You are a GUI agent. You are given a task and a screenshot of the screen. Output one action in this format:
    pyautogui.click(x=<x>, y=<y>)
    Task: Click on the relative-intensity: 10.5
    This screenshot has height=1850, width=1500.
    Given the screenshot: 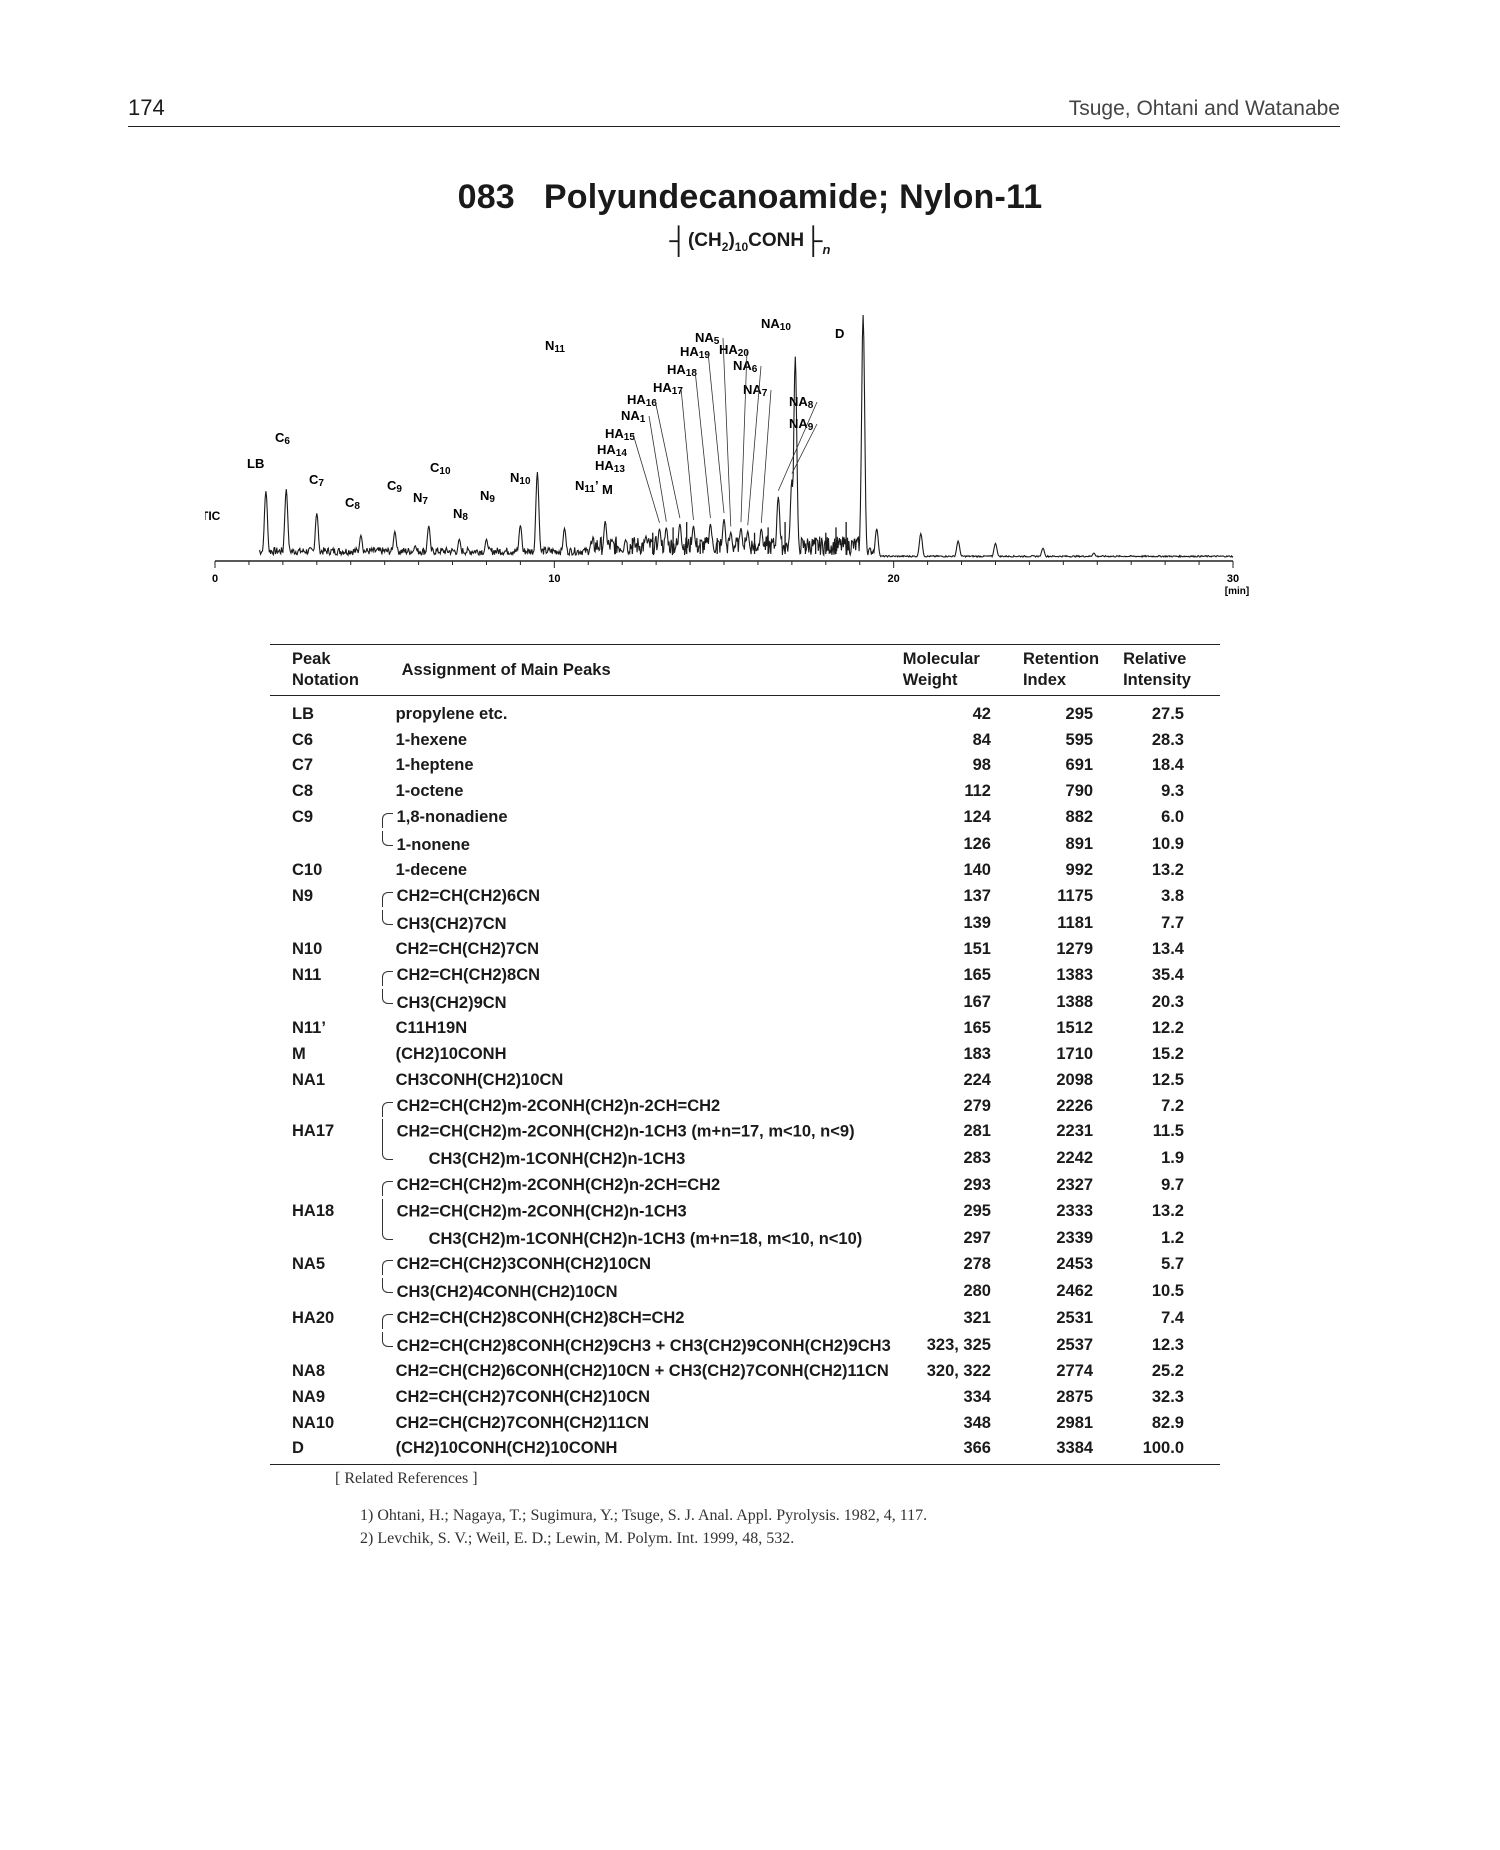 What is the action you would take?
    pyautogui.click(x=1167, y=1291)
    